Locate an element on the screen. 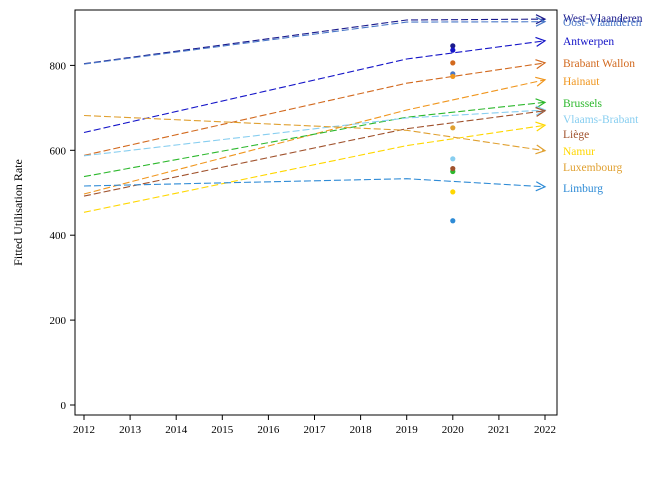 The width and height of the screenshot is (672, 480). series-line-brussels is located at coordinates (314, 139).